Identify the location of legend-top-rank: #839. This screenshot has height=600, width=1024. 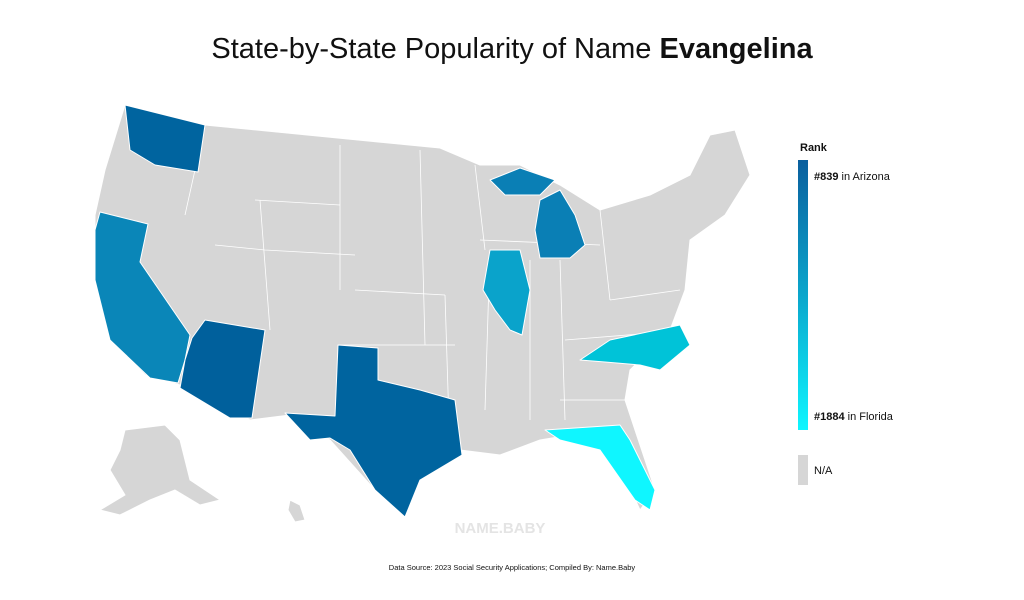
(826, 177).